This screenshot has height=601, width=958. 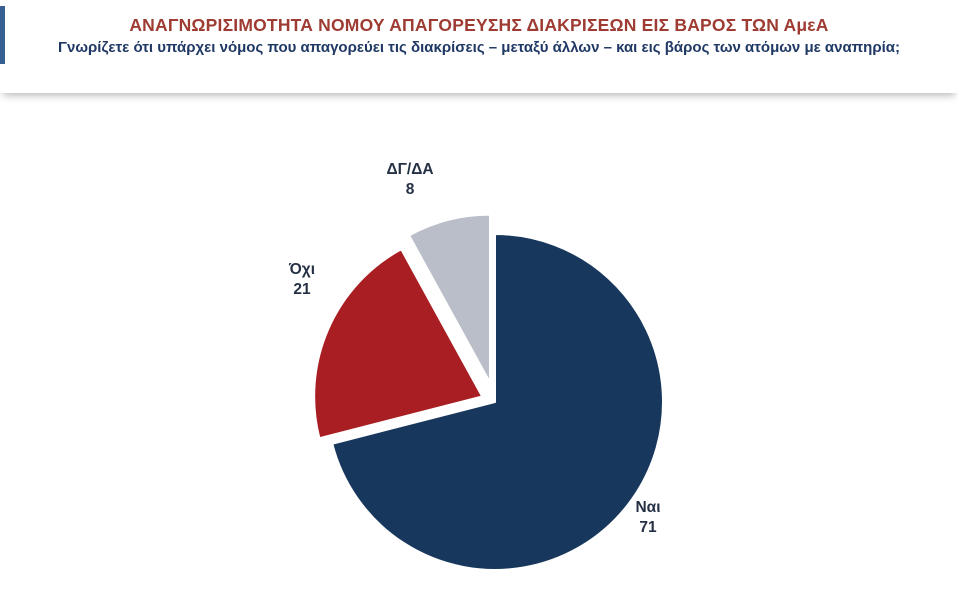 What do you see at coordinates (648, 518) in the screenshot?
I see `pie-label-yes: Ναι 71` at bounding box center [648, 518].